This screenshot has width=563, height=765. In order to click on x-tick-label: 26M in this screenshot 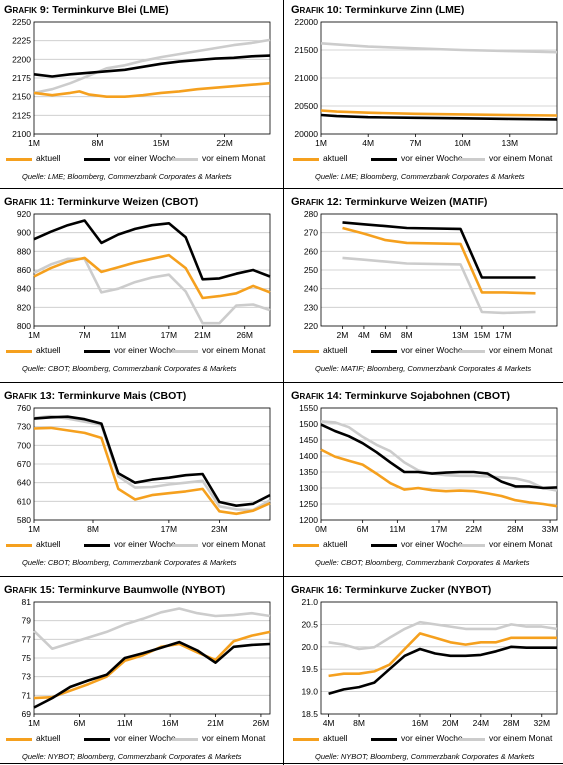, I will do `click(244, 335)`.